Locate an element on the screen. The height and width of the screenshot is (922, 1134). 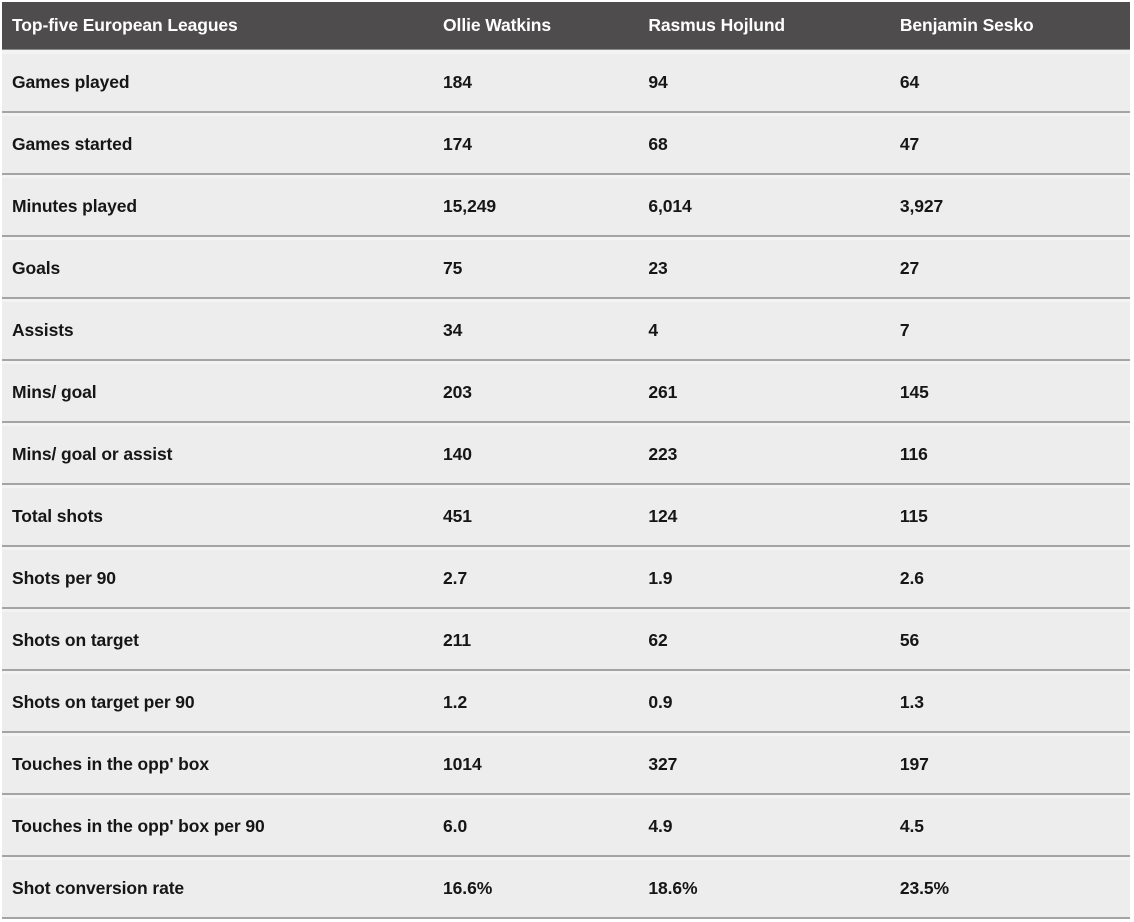
table-row: Minutes played 15,249 6,014 3,927 is located at coordinates (566, 207).